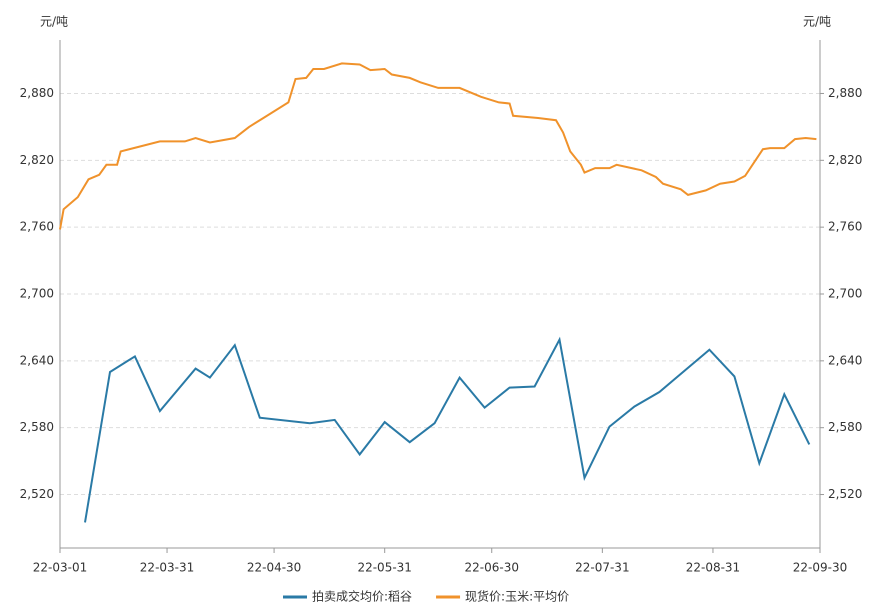 The image size is (877, 608). Describe the element at coordinates (492, 568) in the screenshot. I see `x-tick-label: 22-06-30` at that location.